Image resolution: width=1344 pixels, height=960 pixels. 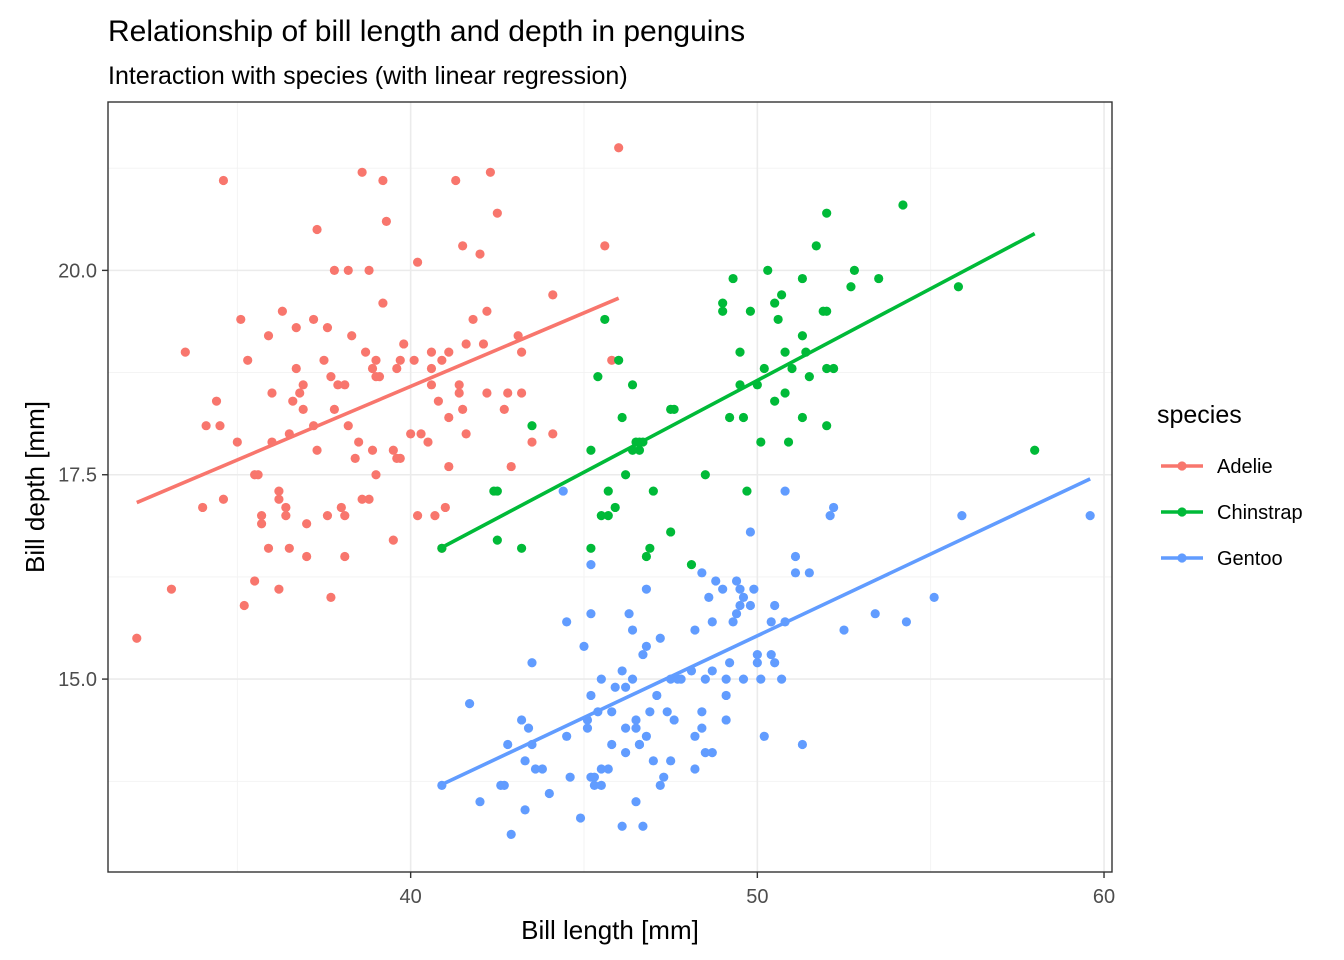 I want to click on chinstrap-legend-dot, so click(x=1182, y=512).